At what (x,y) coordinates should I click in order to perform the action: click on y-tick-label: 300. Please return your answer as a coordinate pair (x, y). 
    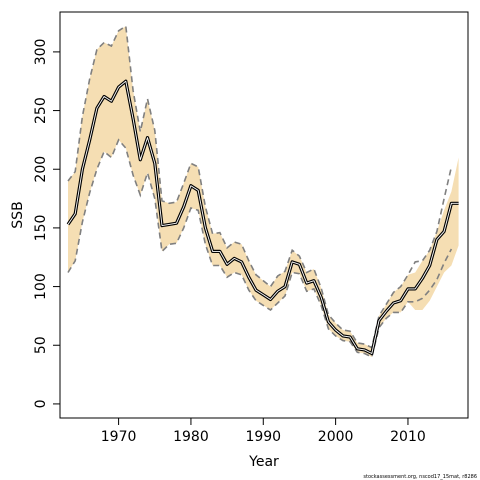
    Looking at the image, I should click on (41, 52).